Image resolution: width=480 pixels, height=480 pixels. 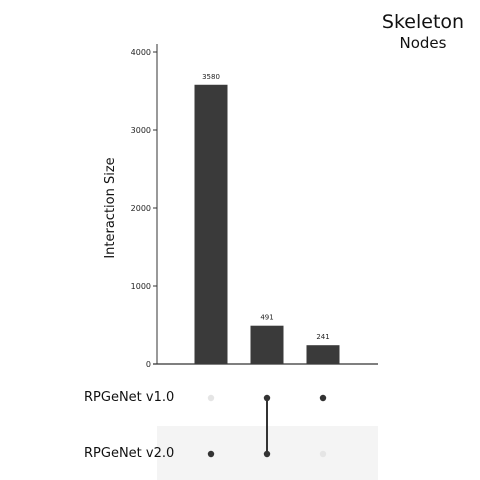 What do you see at coordinates (141, 130) in the screenshot?
I see `y-tick-label: 3000` at bounding box center [141, 130].